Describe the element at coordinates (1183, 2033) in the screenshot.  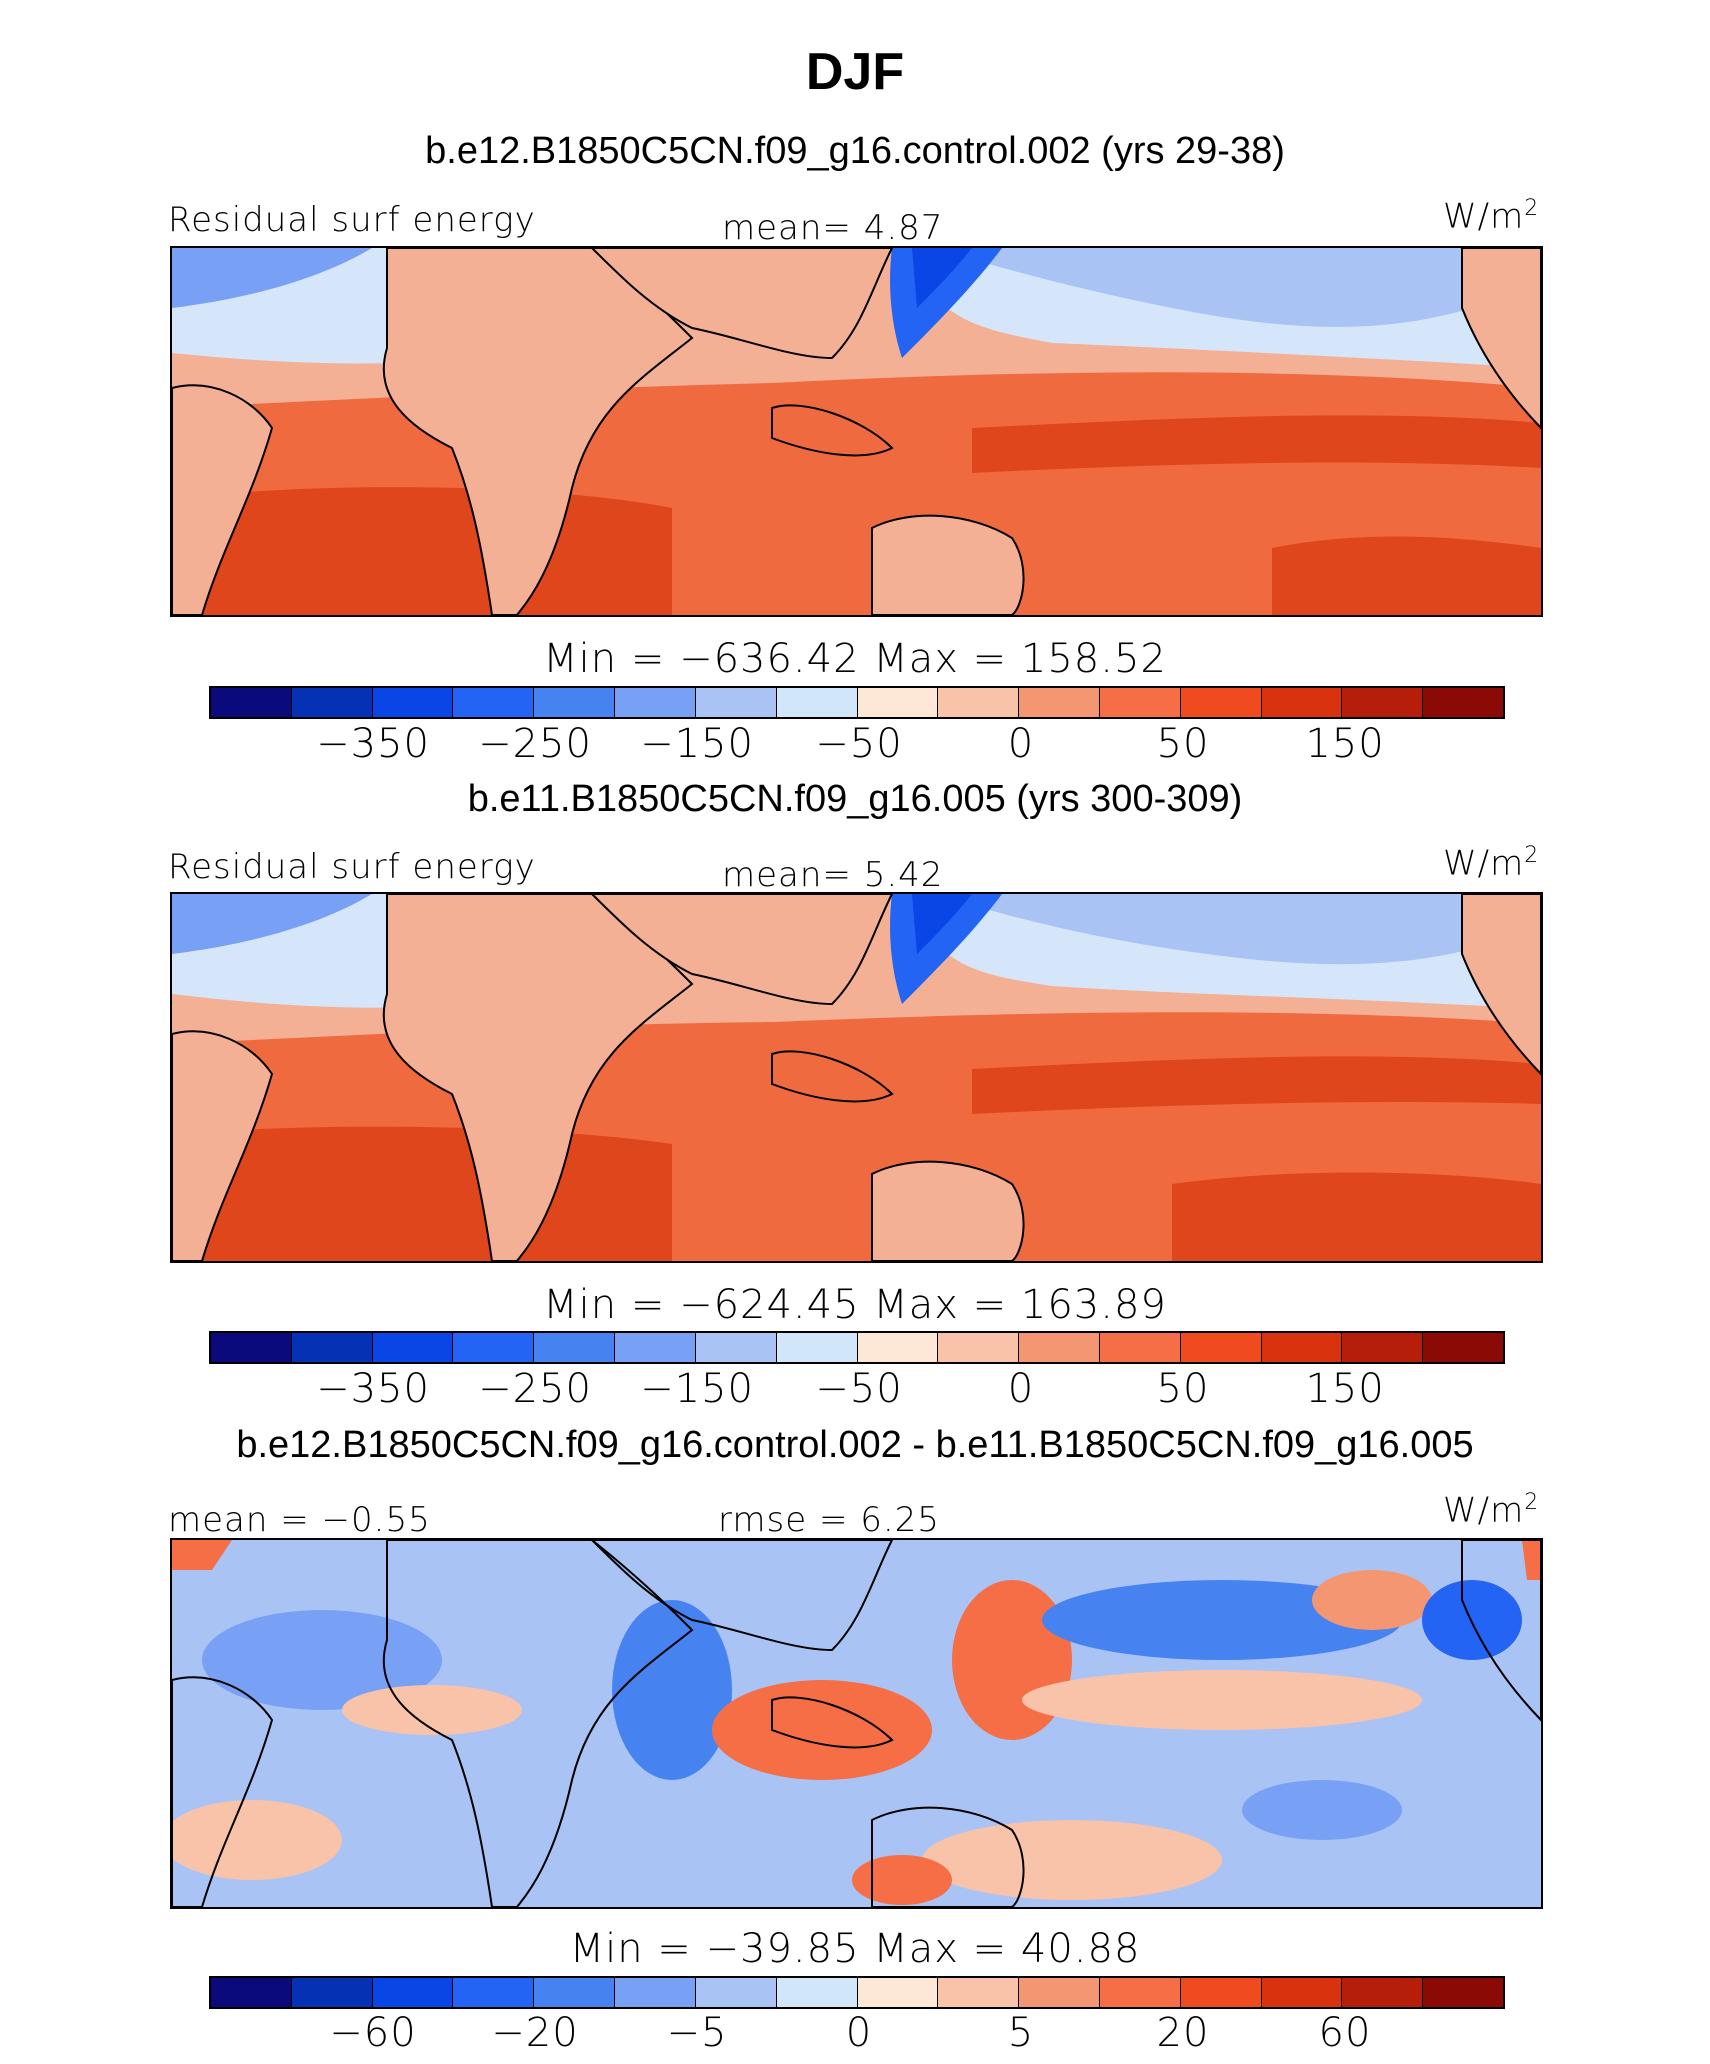
I see `panel-3-tick: 20` at that location.